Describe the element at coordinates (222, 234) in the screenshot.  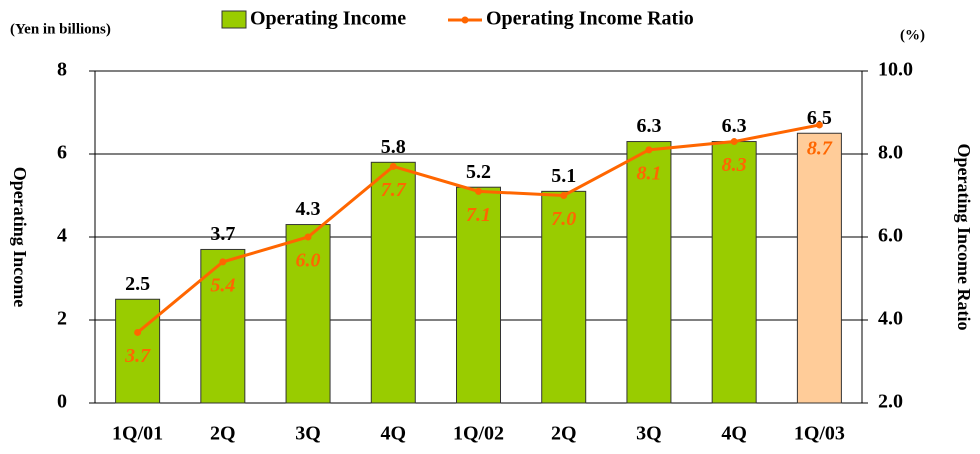
I see `bar-value-label: 3.7` at that location.